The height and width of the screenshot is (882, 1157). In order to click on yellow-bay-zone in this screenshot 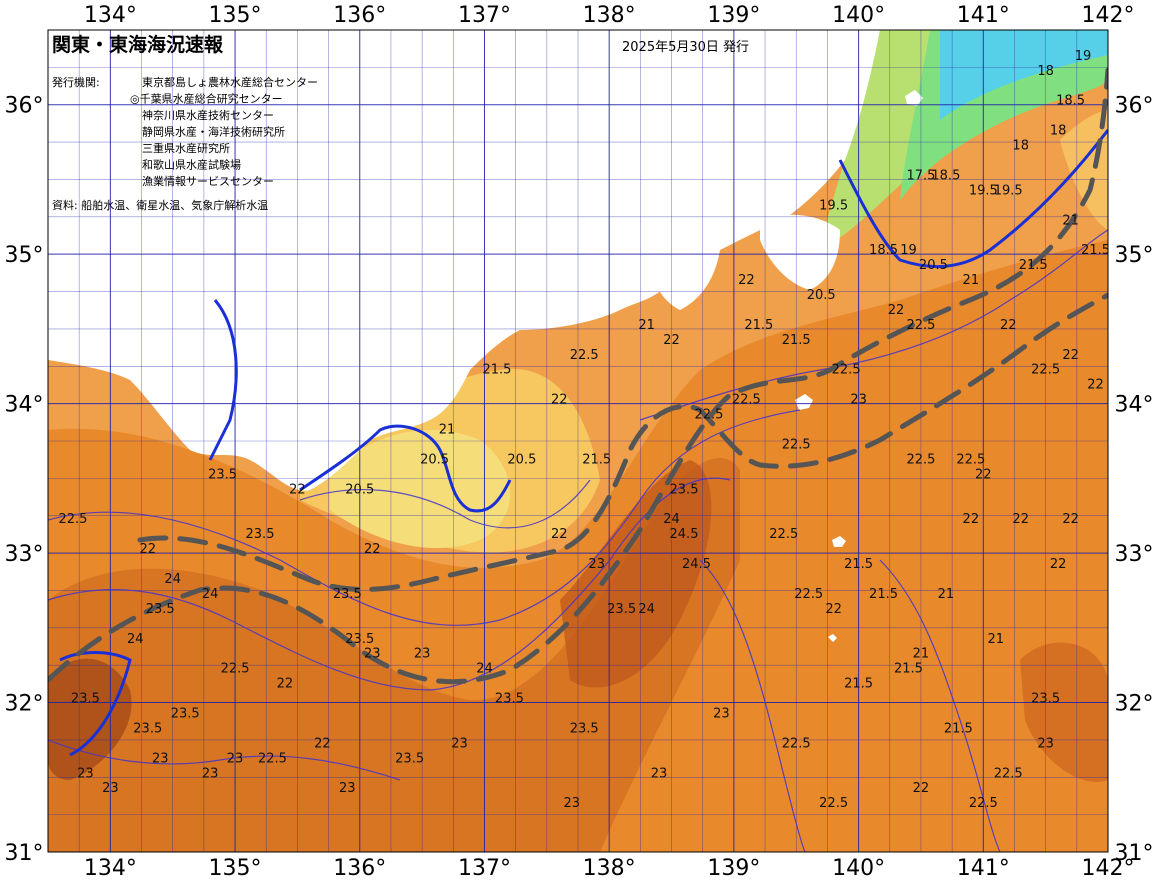, I will do `click(420, 489)`.